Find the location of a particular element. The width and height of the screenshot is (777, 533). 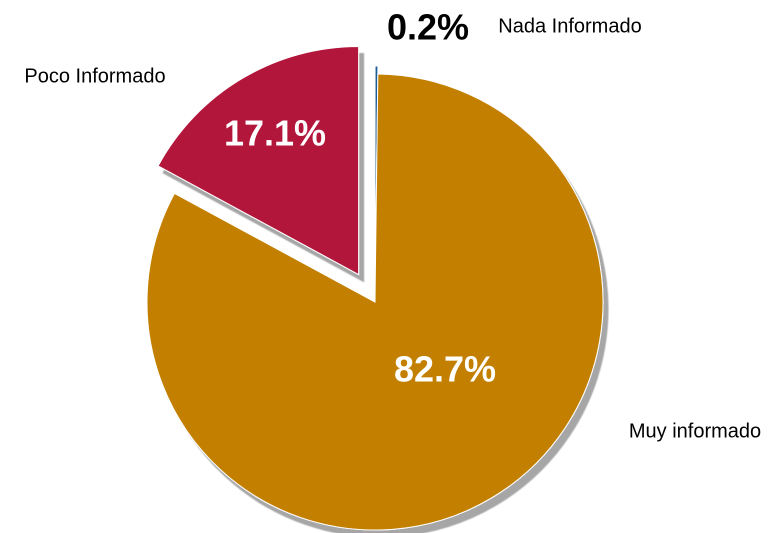

value-label: 0.2% is located at coordinates (428, 27).